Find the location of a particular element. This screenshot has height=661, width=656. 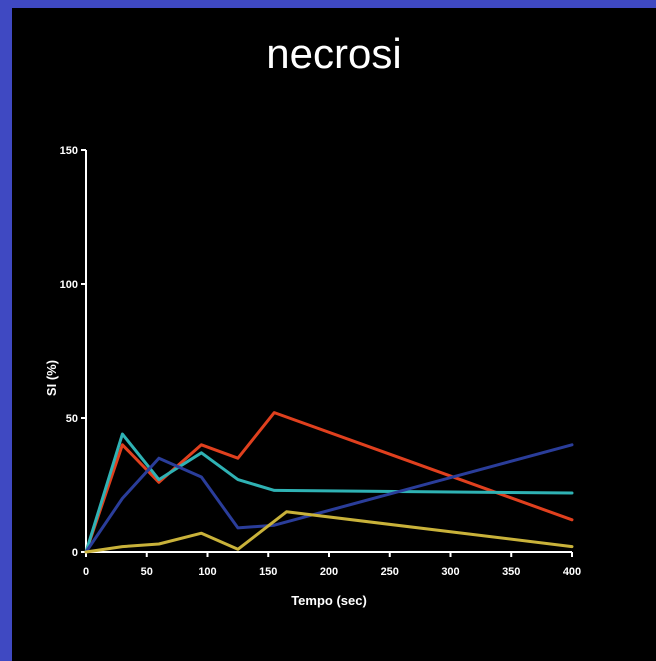

chart-title: necrosi is located at coordinates (334, 53).